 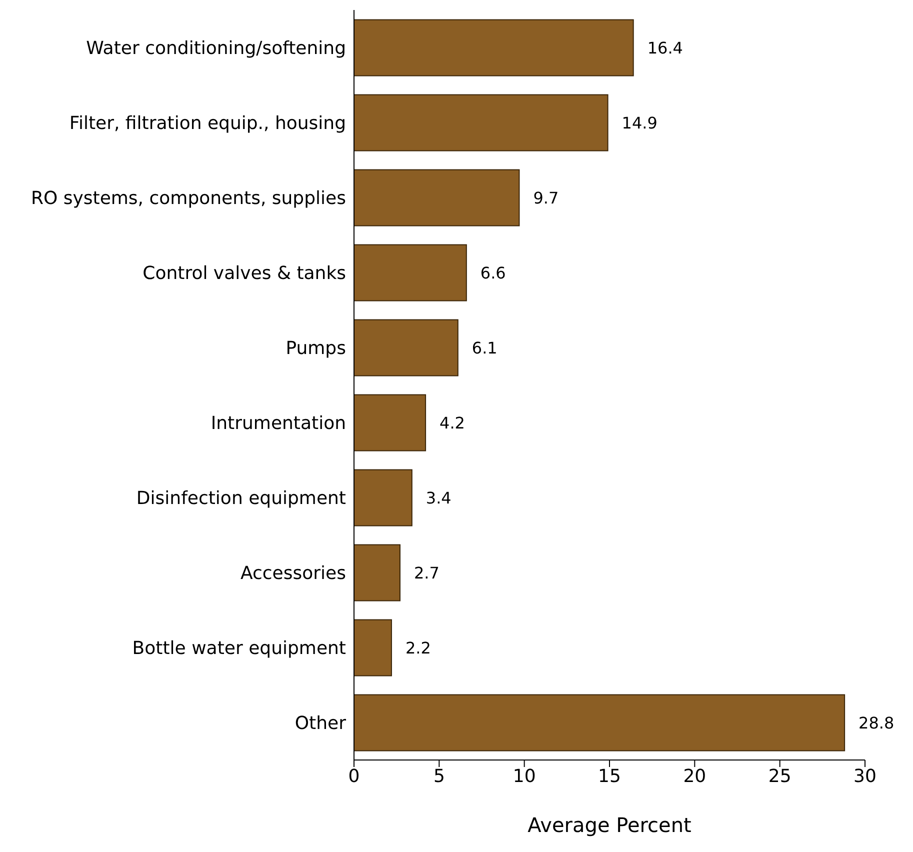 What do you see at coordinates (293, 573) in the screenshot?
I see `y-tick-label: Accessories` at bounding box center [293, 573].